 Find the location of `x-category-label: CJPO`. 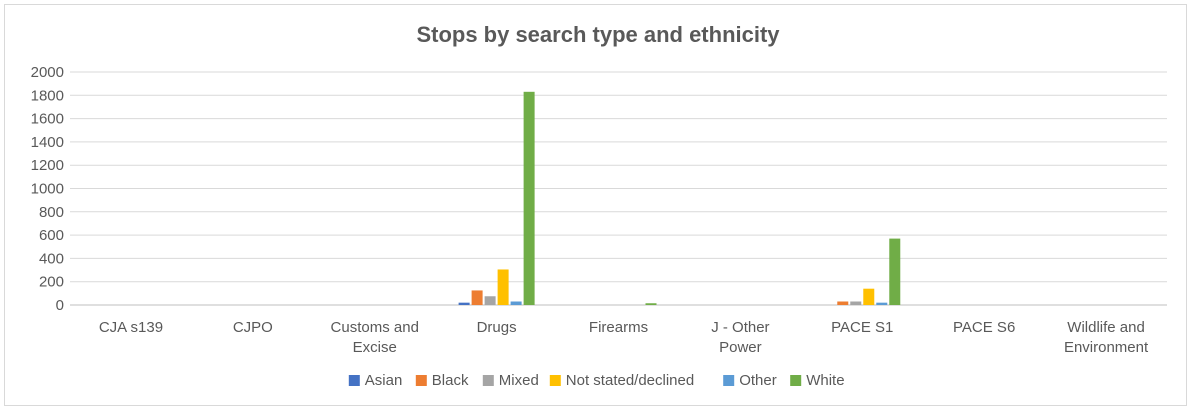

x-category-label: CJPO is located at coordinates (253, 327).